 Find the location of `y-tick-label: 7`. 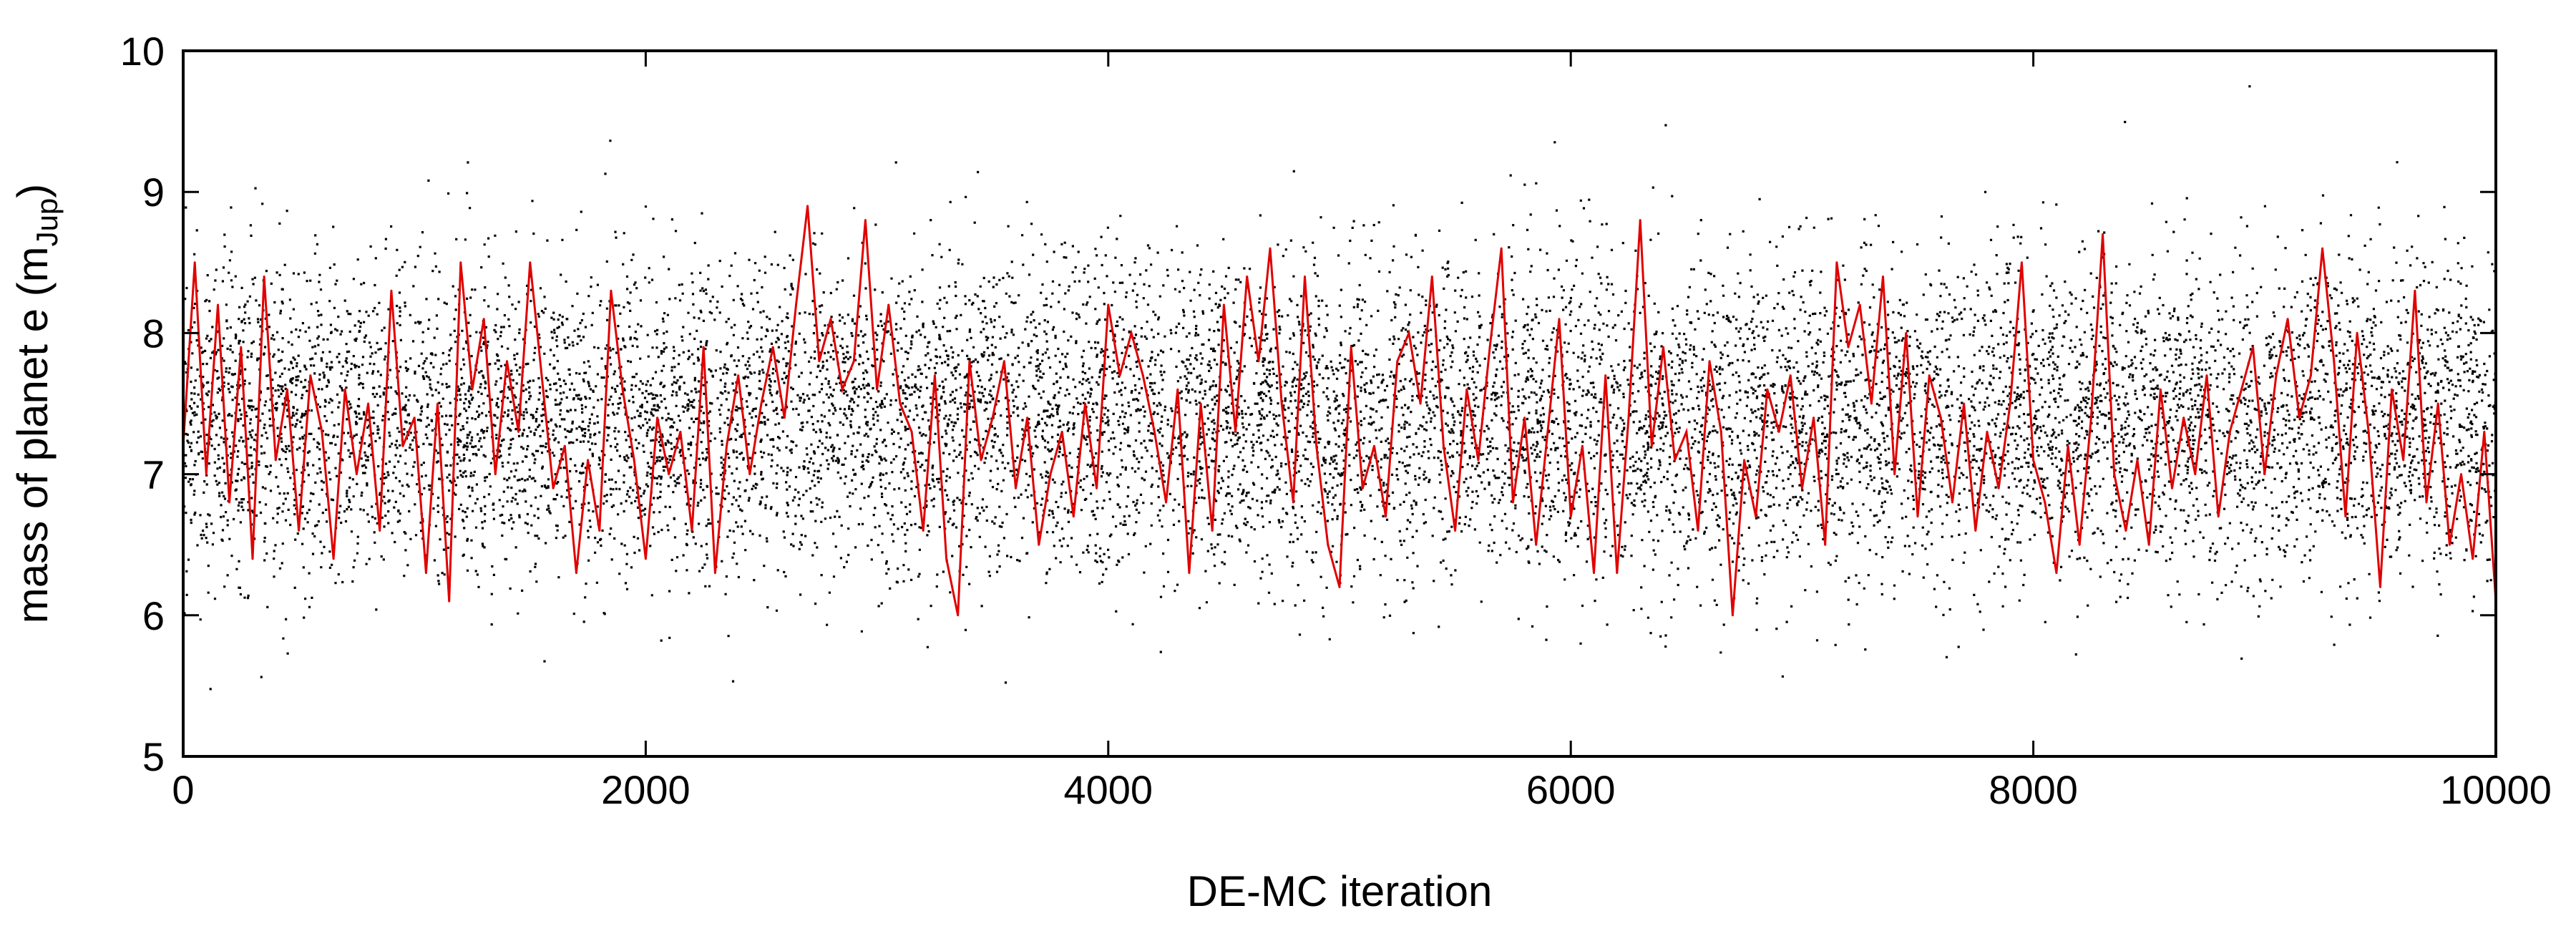

y-tick-label: 7 is located at coordinates (153, 474).